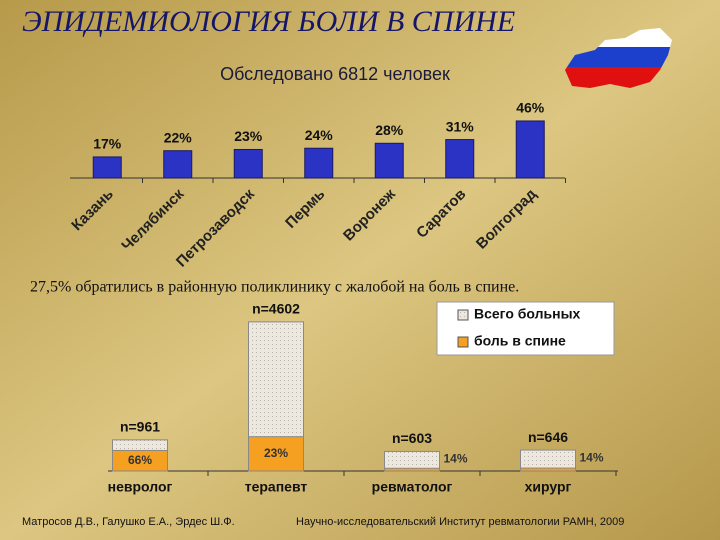  What do you see at coordinates (248, 136) in the screenshot?
I see `data-label: 23%` at bounding box center [248, 136].